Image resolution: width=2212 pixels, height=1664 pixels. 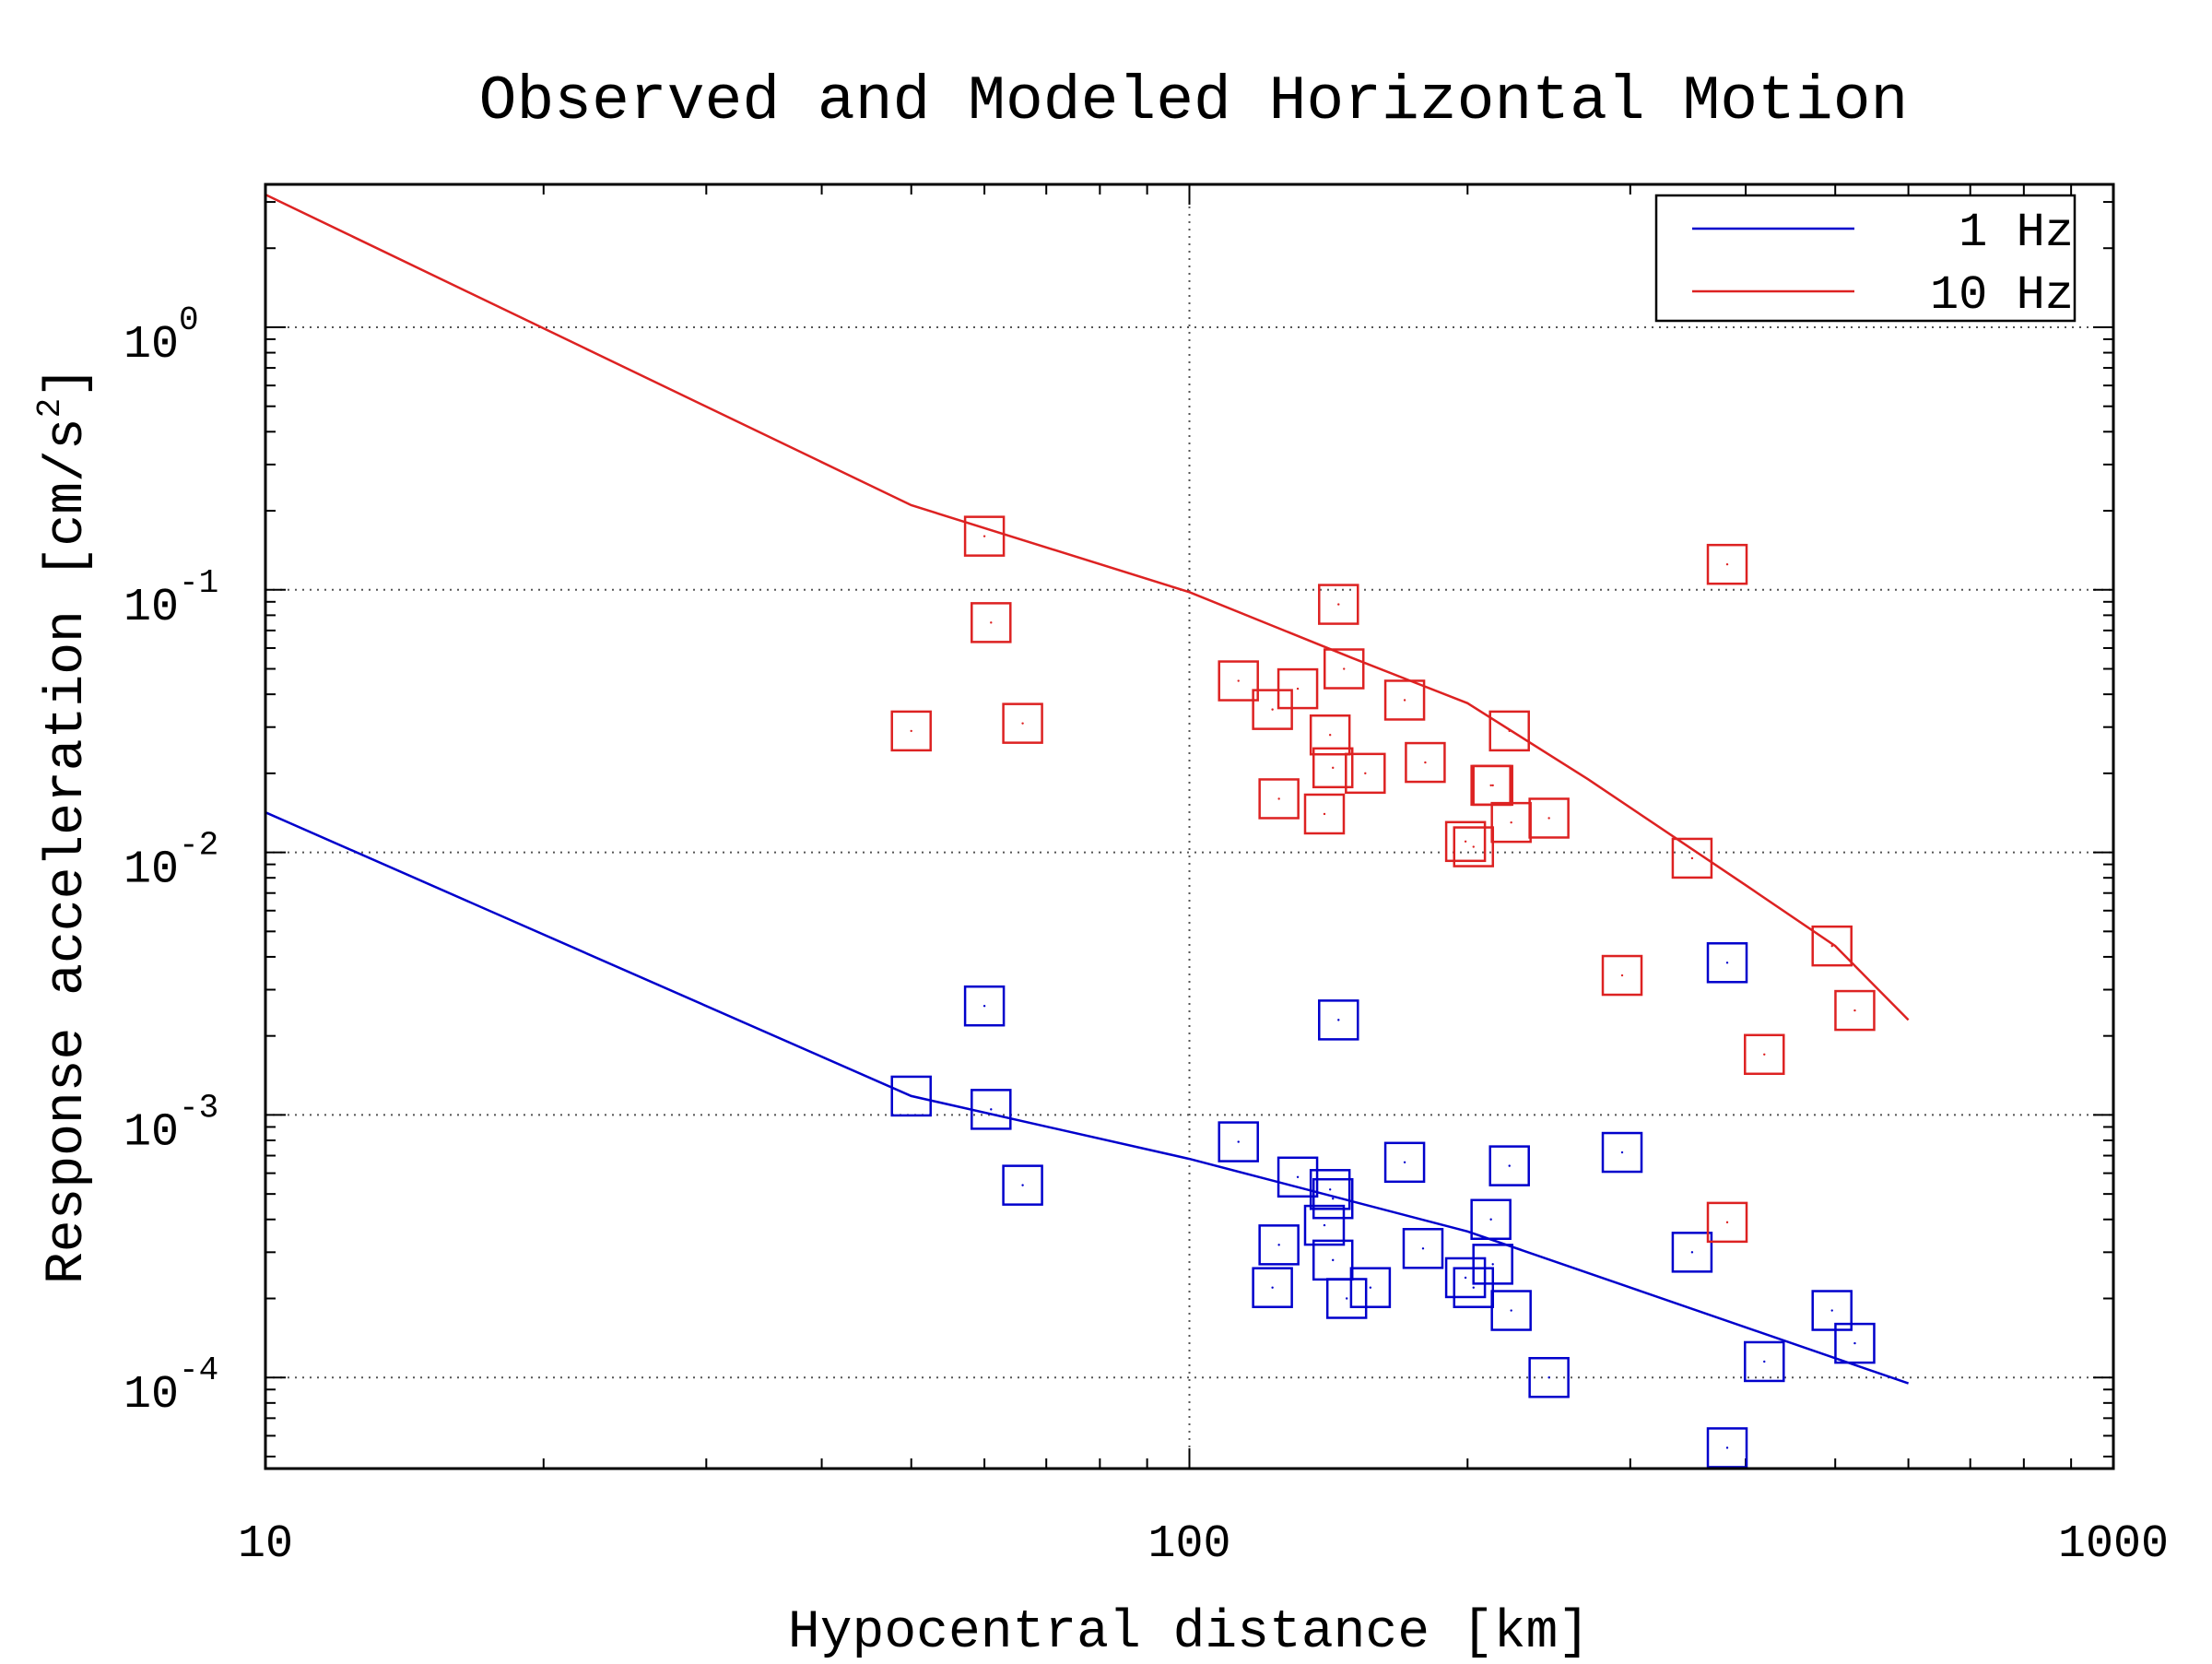 I want to click on y-axis-label: Response acceleration [cm/s2], so click(x=64, y=825).